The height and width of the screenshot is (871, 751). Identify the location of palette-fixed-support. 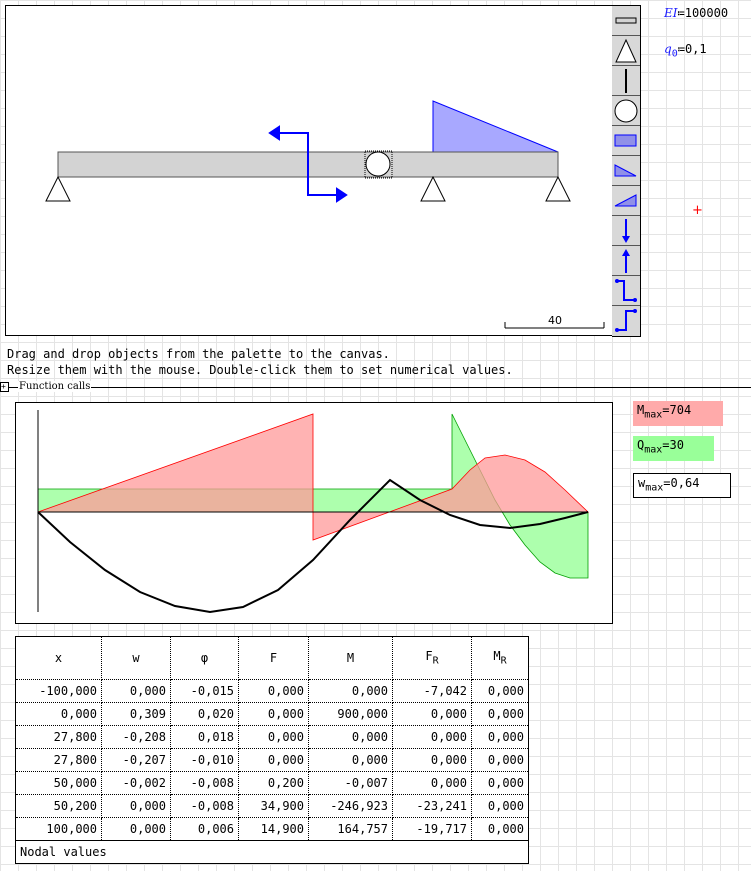
(626, 81).